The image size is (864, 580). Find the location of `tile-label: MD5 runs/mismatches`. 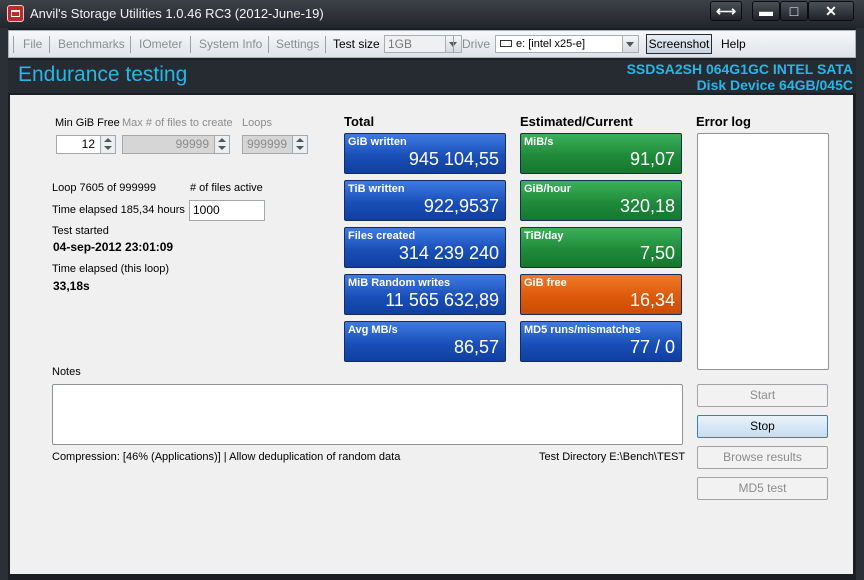

tile-label: MD5 runs/mismatches is located at coordinates (582, 330).